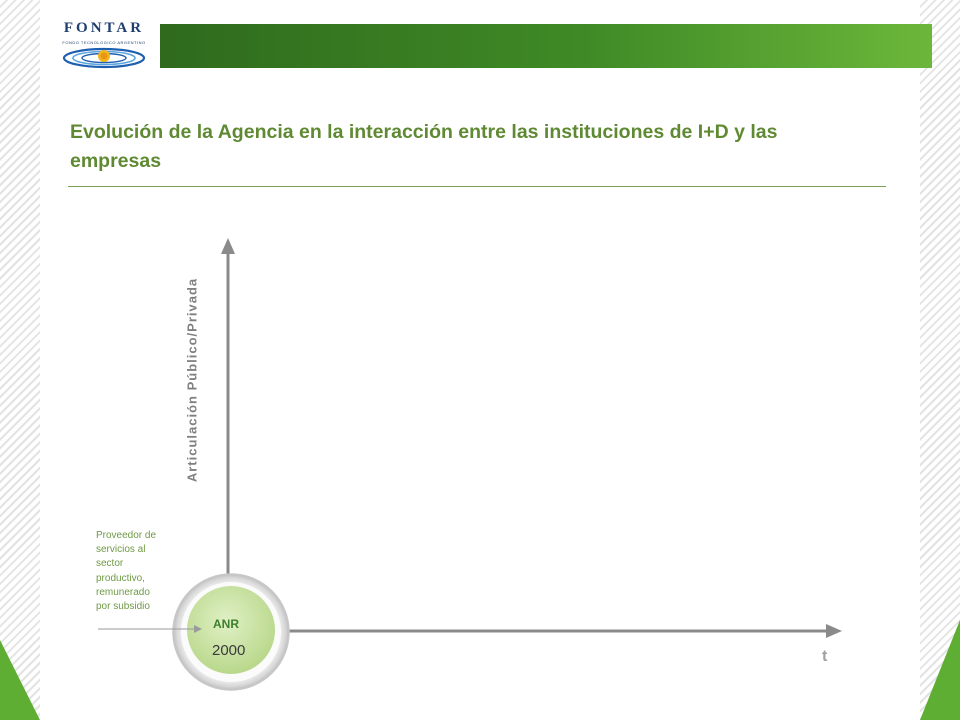  What do you see at coordinates (546, 46) in the screenshot?
I see `header-bar` at bounding box center [546, 46].